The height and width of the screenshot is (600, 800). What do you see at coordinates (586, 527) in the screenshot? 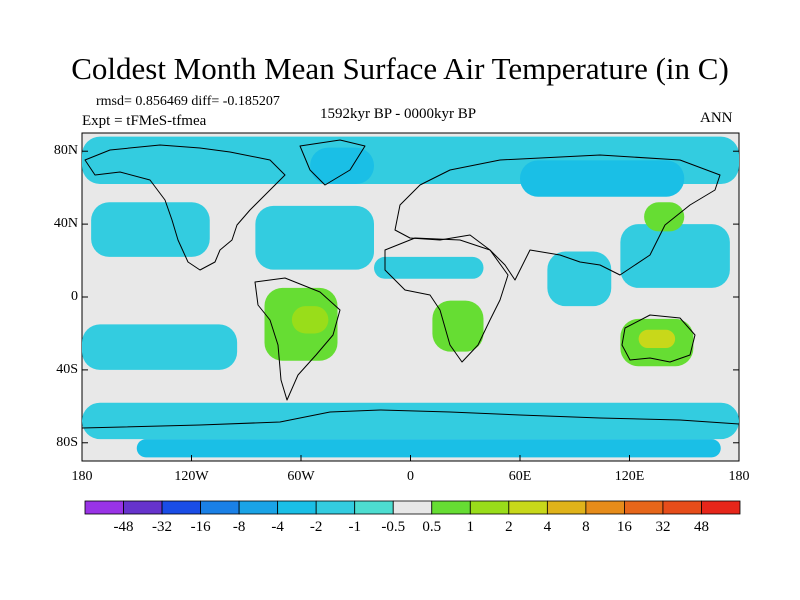
I see `colorbar-label: 8` at bounding box center [586, 527].